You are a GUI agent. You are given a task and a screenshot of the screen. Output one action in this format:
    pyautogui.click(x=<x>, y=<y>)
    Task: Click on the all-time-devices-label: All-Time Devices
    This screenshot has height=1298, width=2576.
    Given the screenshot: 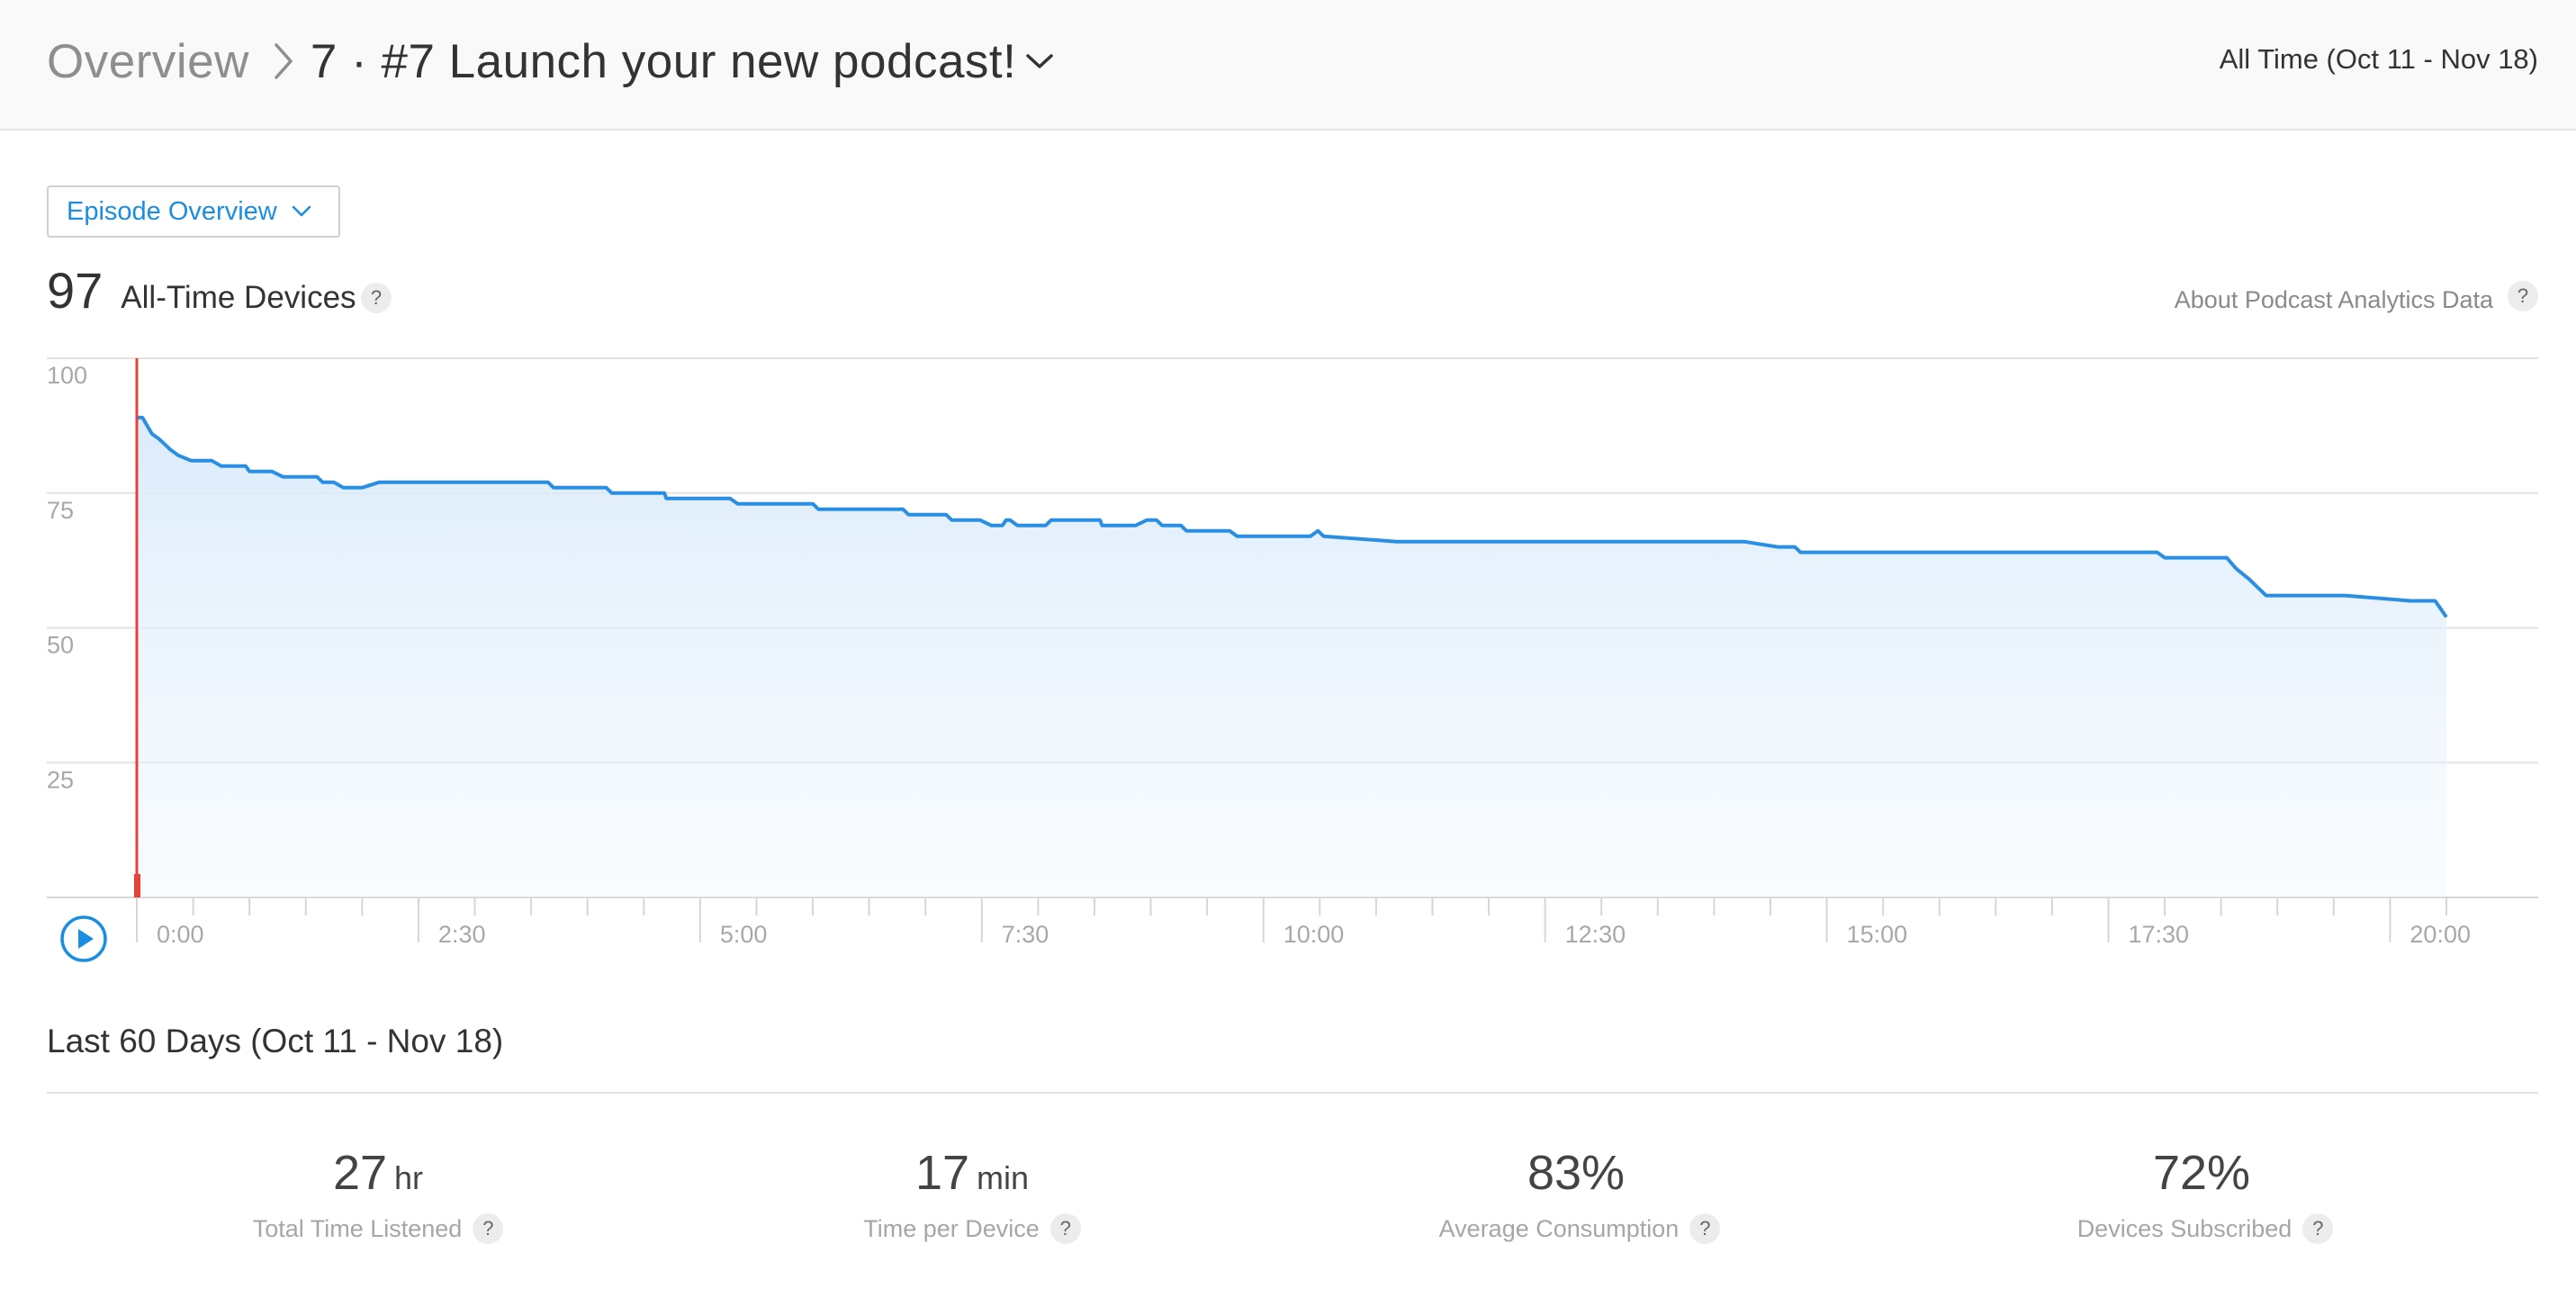 What is the action you would take?
    pyautogui.click(x=238, y=297)
    